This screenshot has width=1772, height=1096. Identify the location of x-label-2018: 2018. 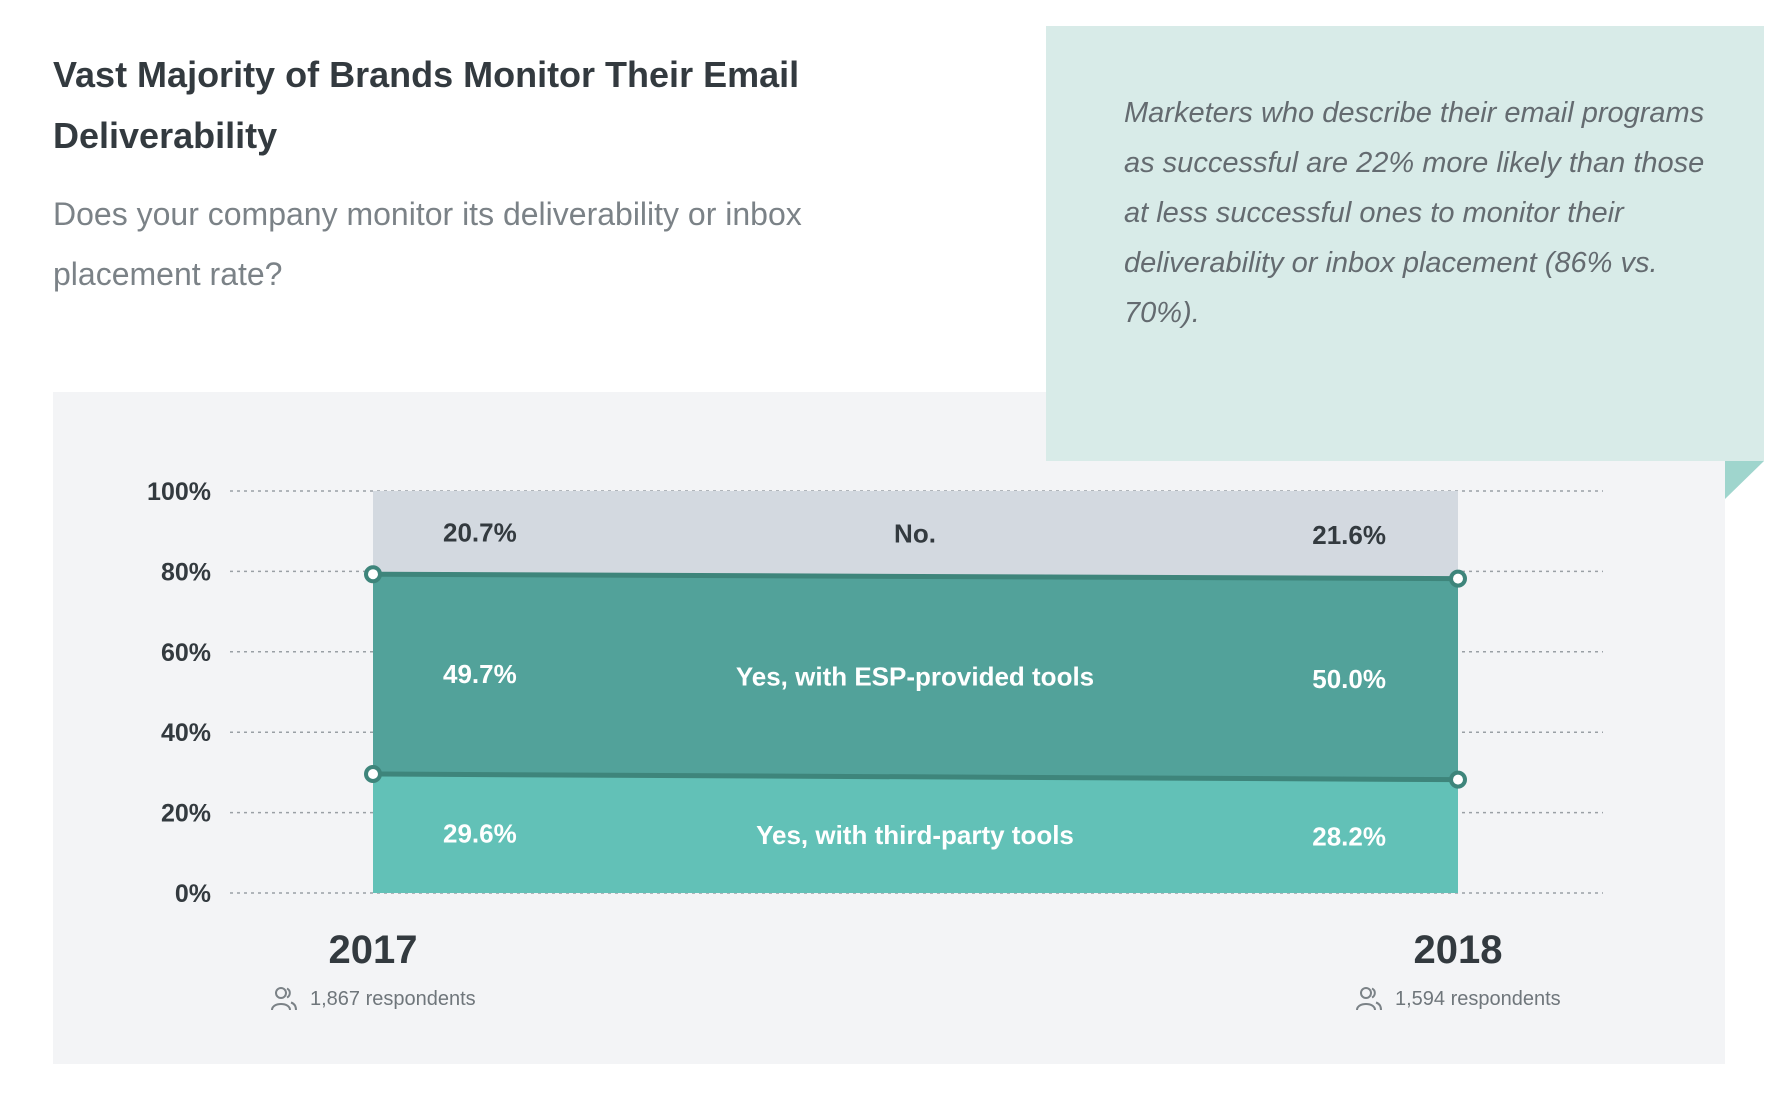
(1458, 950).